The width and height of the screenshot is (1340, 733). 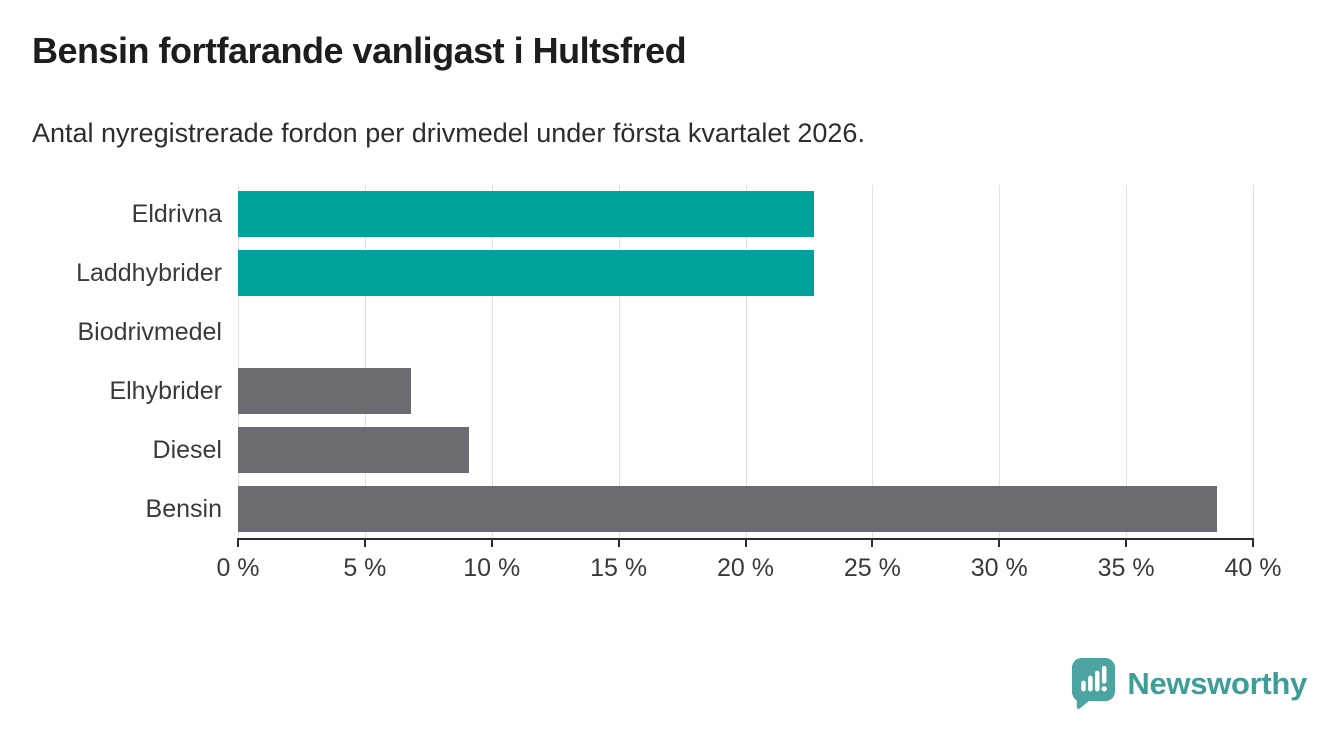 What do you see at coordinates (1126, 568) in the screenshot?
I see `x-axis-tick-label-35: 35 %` at bounding box center [1126, 568].